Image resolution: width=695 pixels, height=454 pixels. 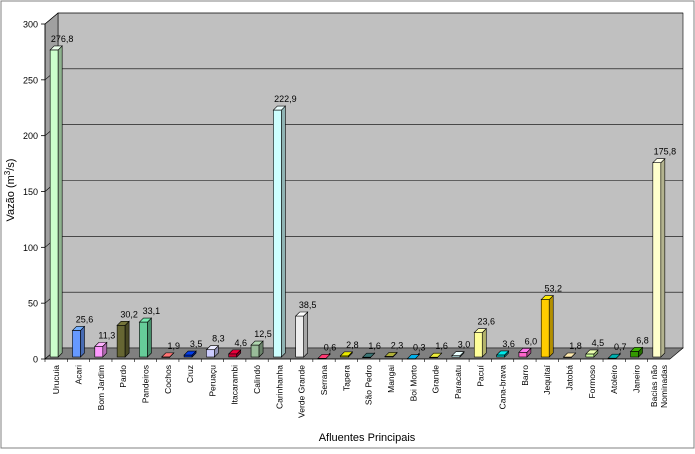 What do you see at coordinates (62, 39) in the screenshot?
I see `data-label: 276,8` at bounding box center [62, 39].